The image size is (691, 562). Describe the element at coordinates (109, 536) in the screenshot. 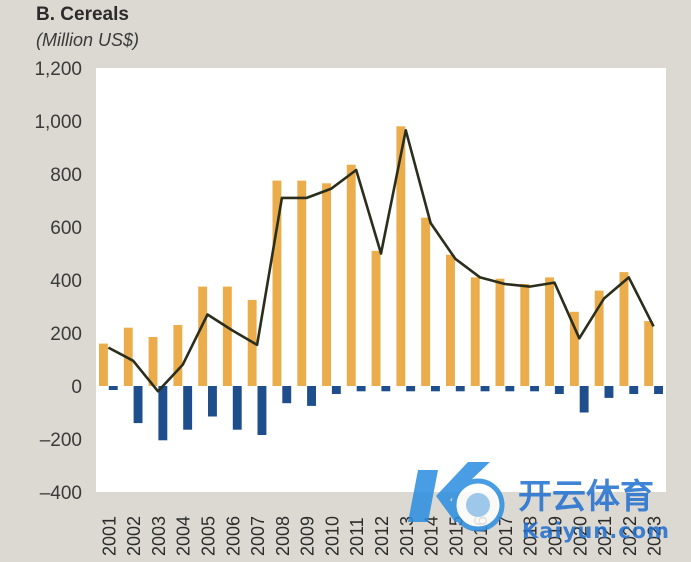

I see `x-tick-label: 2001` at that location.